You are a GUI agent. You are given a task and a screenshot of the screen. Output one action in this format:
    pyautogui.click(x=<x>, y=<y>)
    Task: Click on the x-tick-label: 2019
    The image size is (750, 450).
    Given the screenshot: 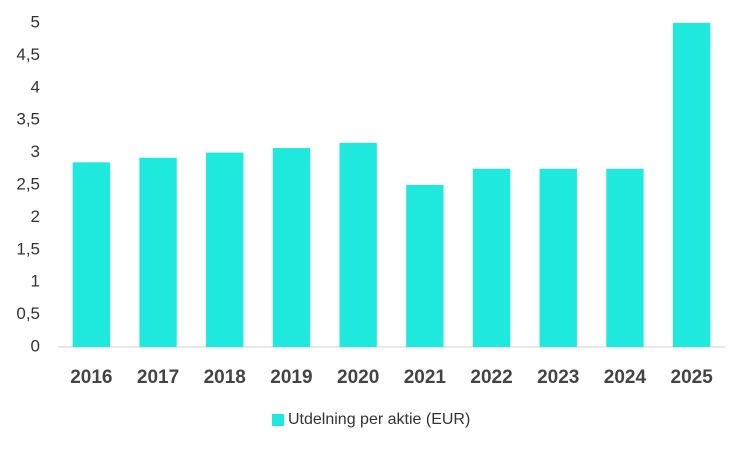 What is the action you would take?
    pyautogui.click(x=291, y=377)
    